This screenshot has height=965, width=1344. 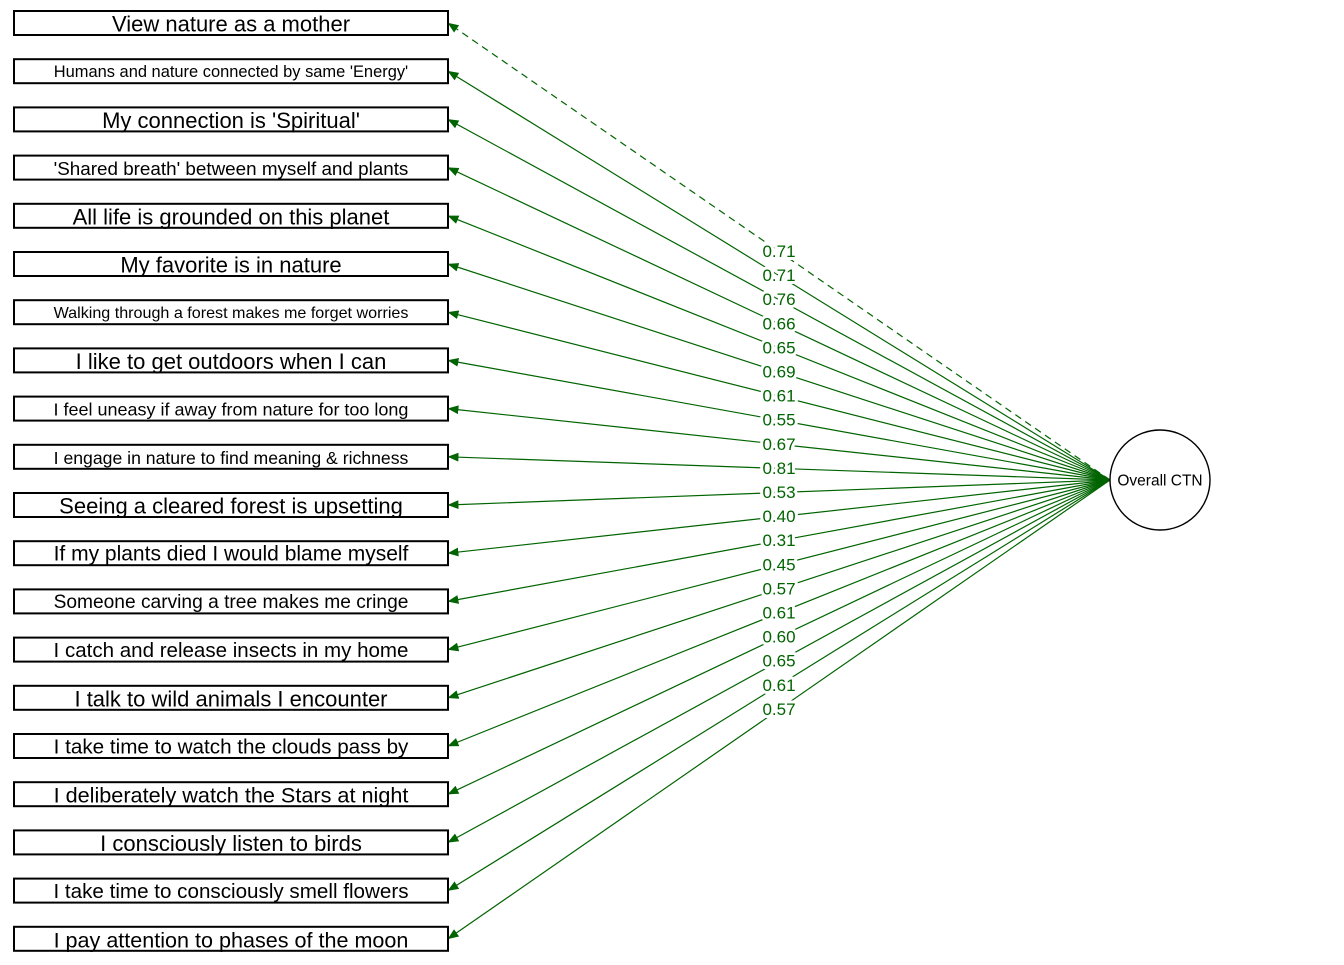 I want to click on item-label: My favorite is in nature, so click(x=230, y=265).